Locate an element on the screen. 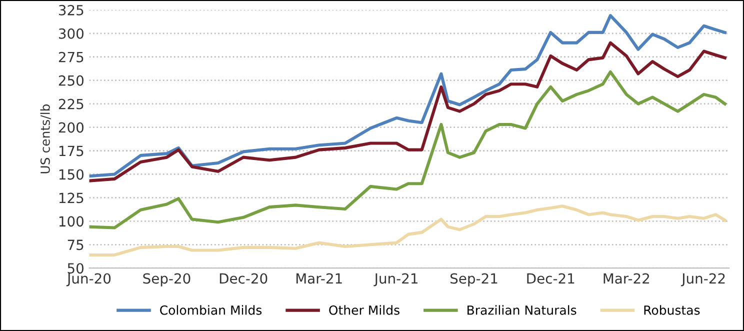 The width and height of the screenshot is (744, 331). x-tick-label: Sep-20 is located at coordinates (166, 279).